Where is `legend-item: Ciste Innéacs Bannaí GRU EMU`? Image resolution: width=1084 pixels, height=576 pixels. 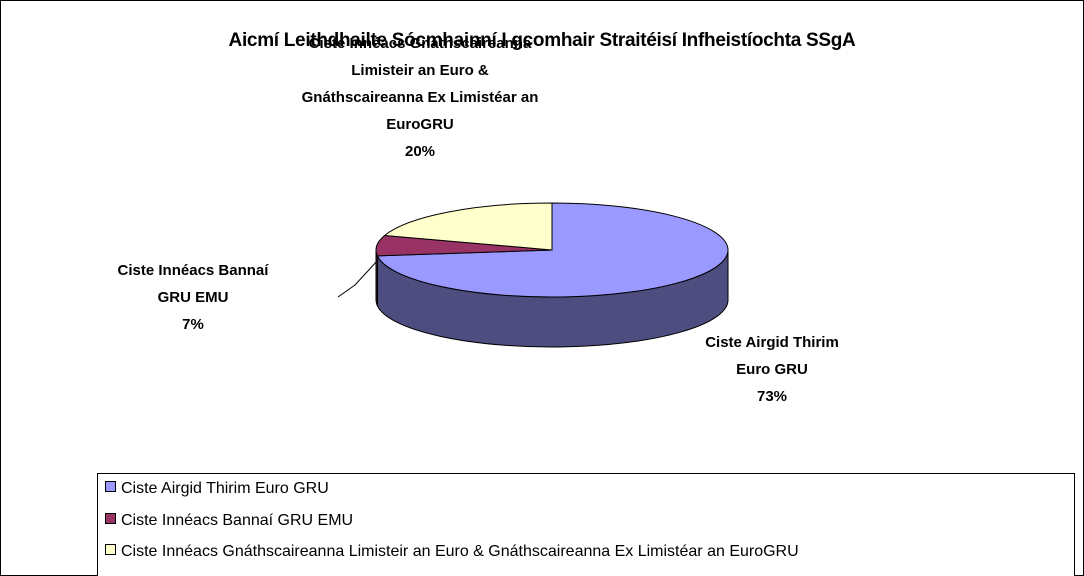
legend-item: Ciste Innéacs Bannaí GRU EMU is located at coordinates (229, 521).